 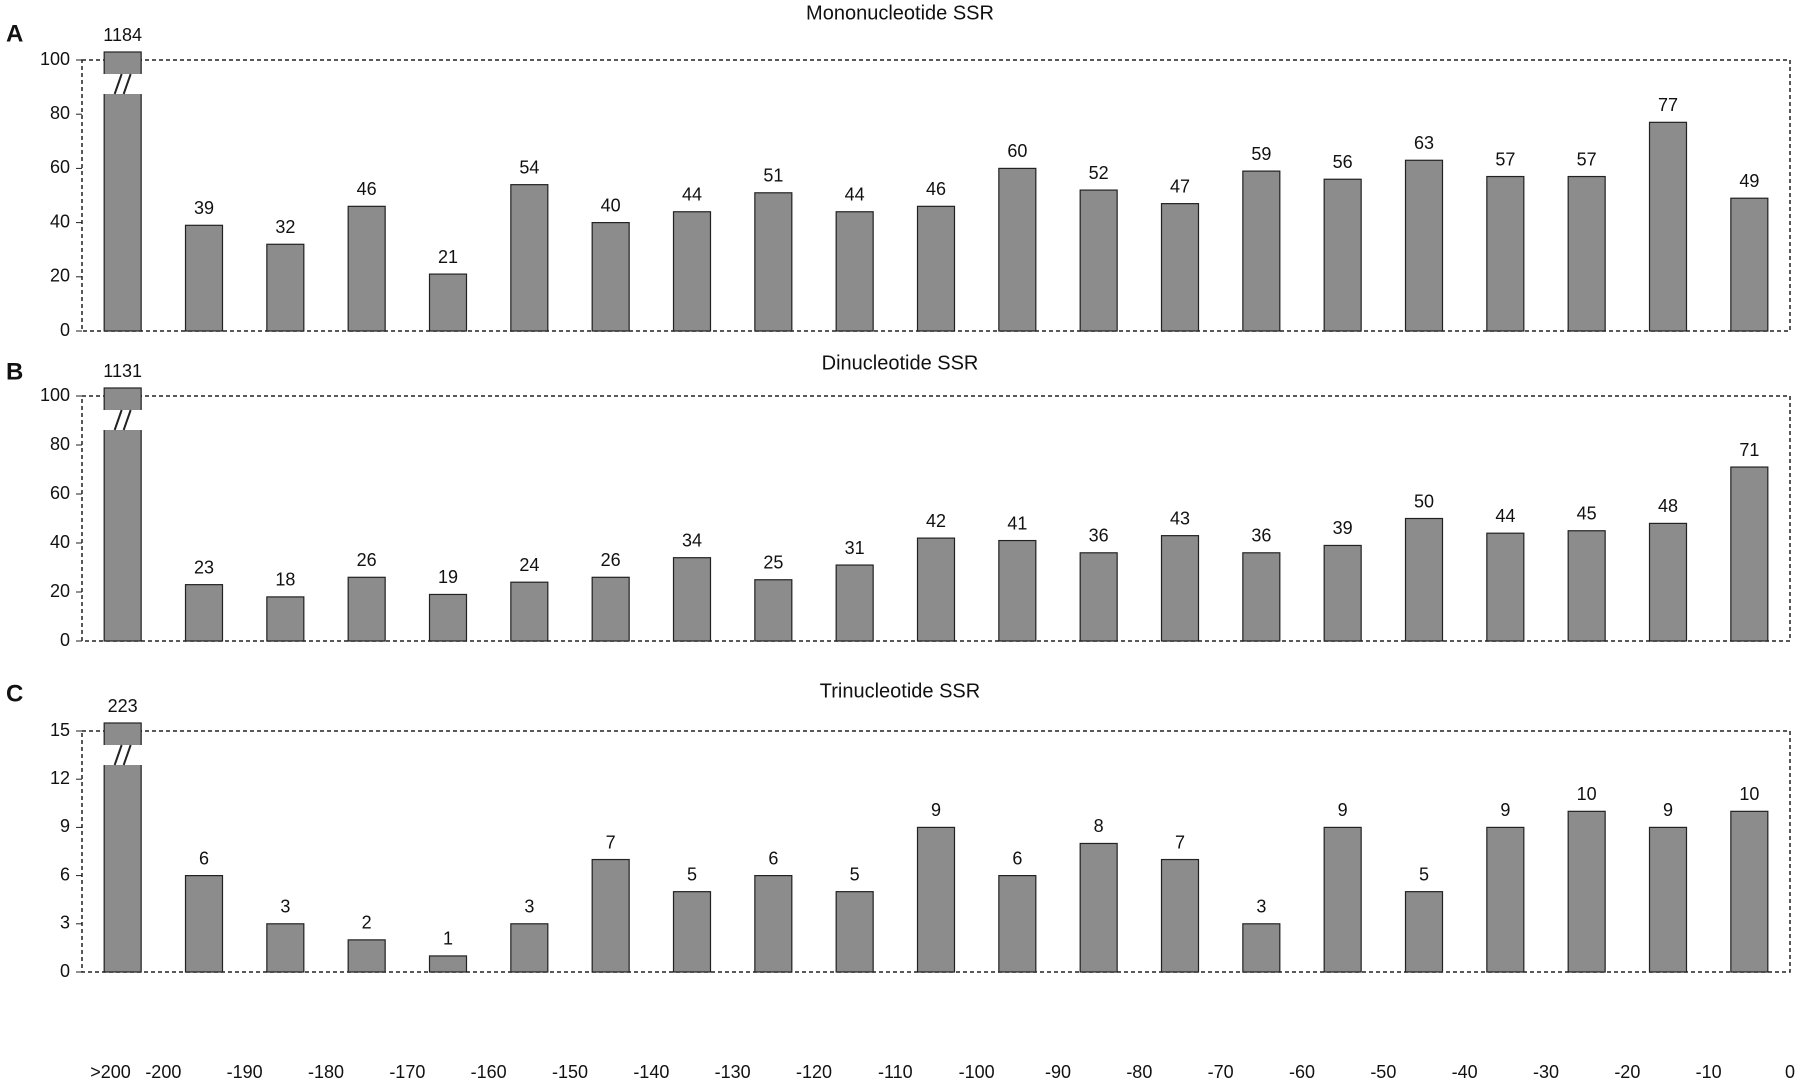 I want to click on value-label: 32, so click(x=285, y=227).